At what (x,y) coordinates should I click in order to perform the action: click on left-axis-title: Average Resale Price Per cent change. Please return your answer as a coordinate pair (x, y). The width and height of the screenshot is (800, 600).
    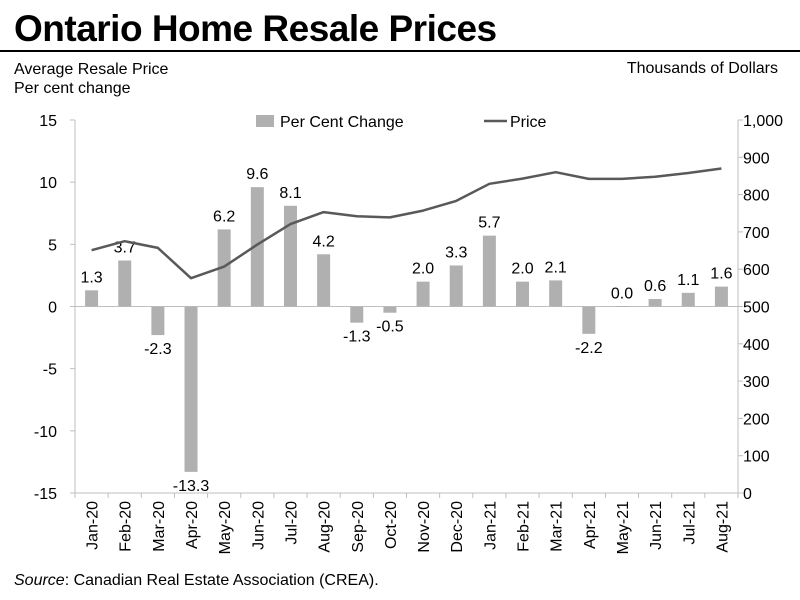
    Looking at the image, I should click on (91, 79).